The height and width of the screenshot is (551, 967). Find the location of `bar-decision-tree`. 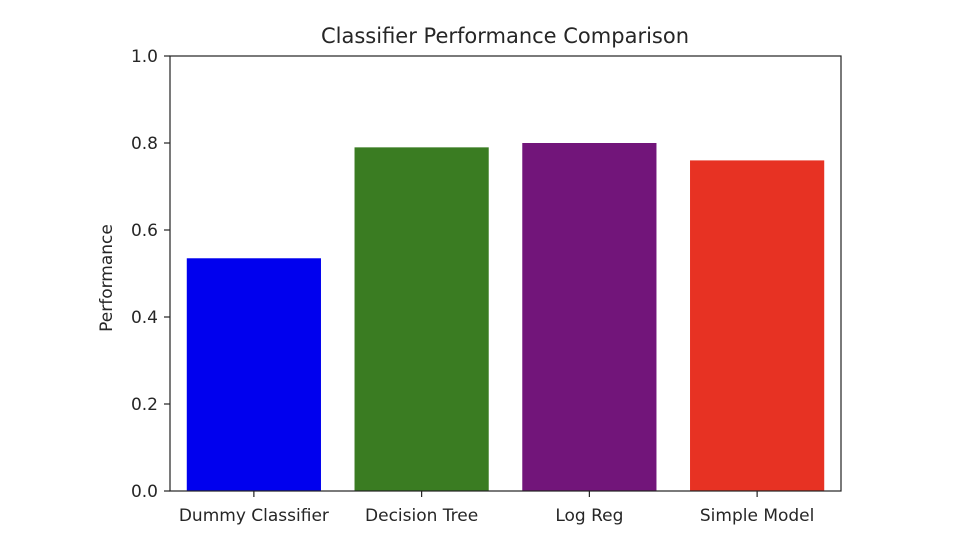

bar-decision-tree is located at coordinates (421, 319).